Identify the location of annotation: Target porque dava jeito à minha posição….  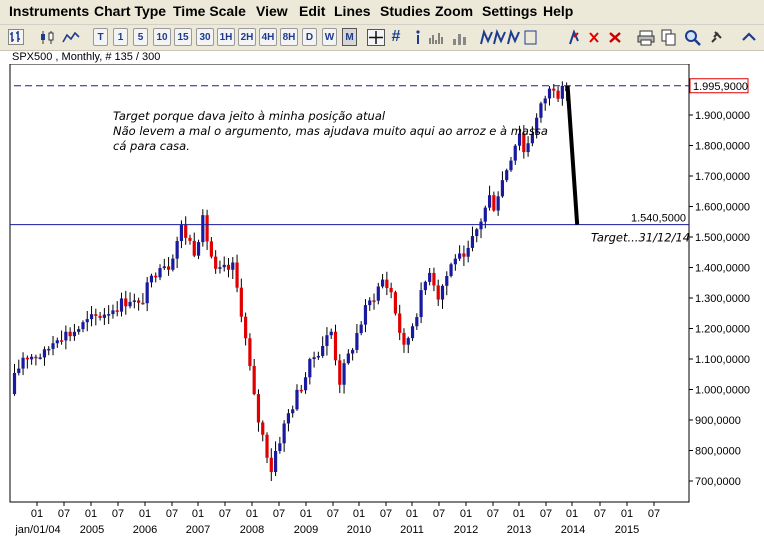
(330, 131).